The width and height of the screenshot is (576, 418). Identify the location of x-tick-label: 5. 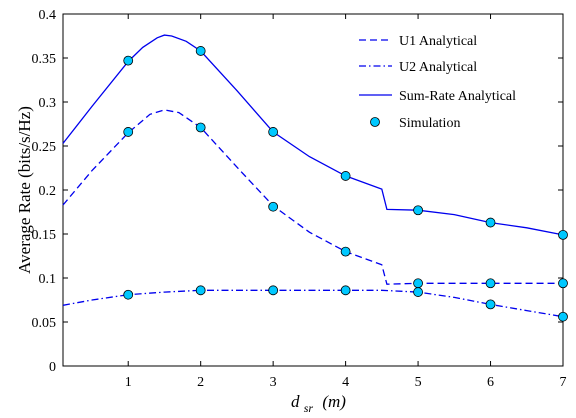
(418, 382).